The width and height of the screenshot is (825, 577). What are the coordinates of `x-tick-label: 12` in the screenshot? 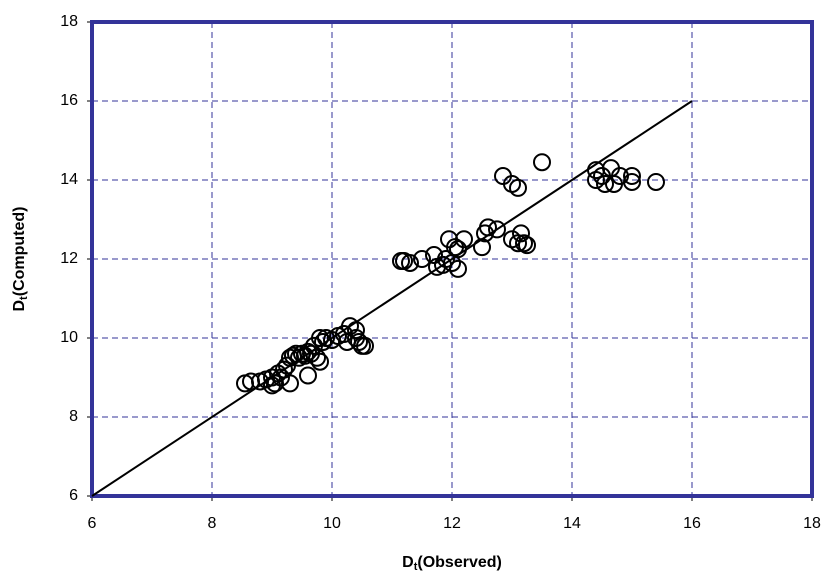 It's located at (452, 523).